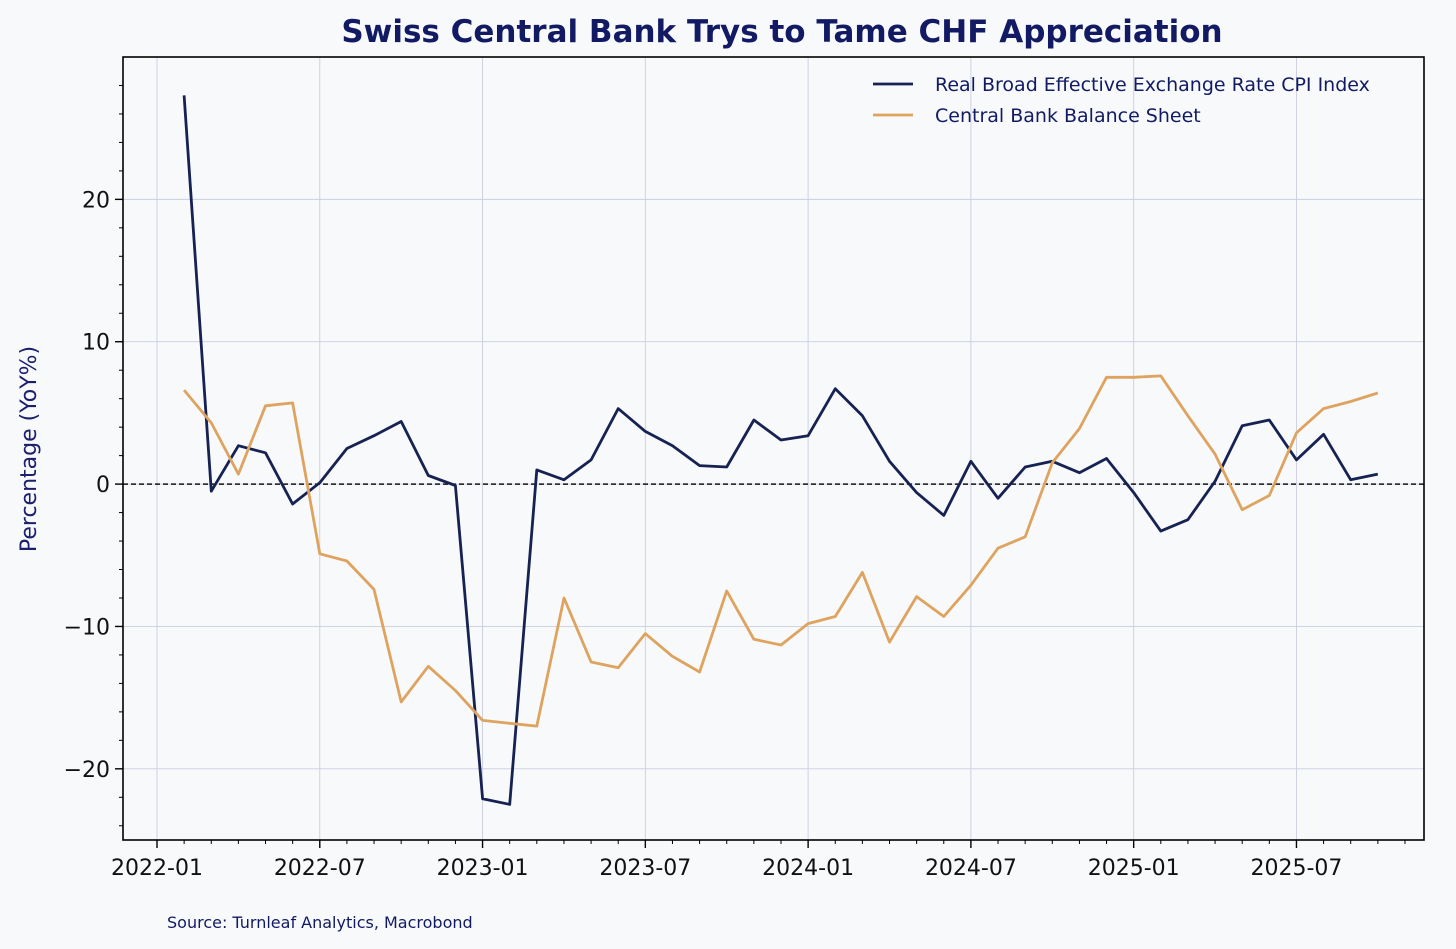 This screenshot has height=949, width=1456. Describe the element at coordinates (29, 449) in the screenshot. I see `y-axis-label: Percentage (YoY%)` at that location.